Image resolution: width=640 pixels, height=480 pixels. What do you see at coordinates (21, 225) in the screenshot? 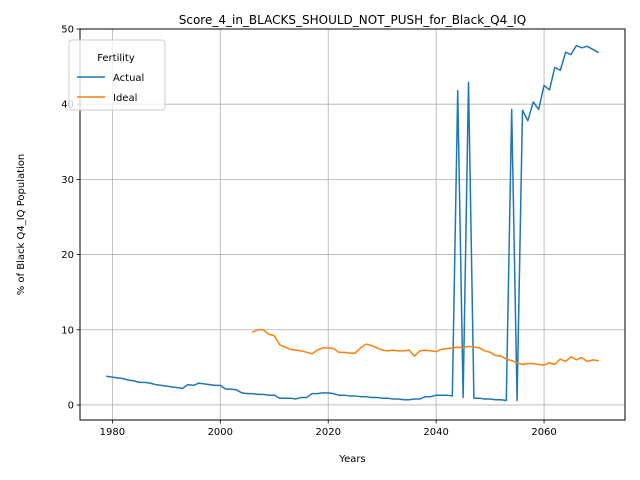
I see `y-axis-label: % of Black Q4_IQ Population` at bounding box center [21, 225].